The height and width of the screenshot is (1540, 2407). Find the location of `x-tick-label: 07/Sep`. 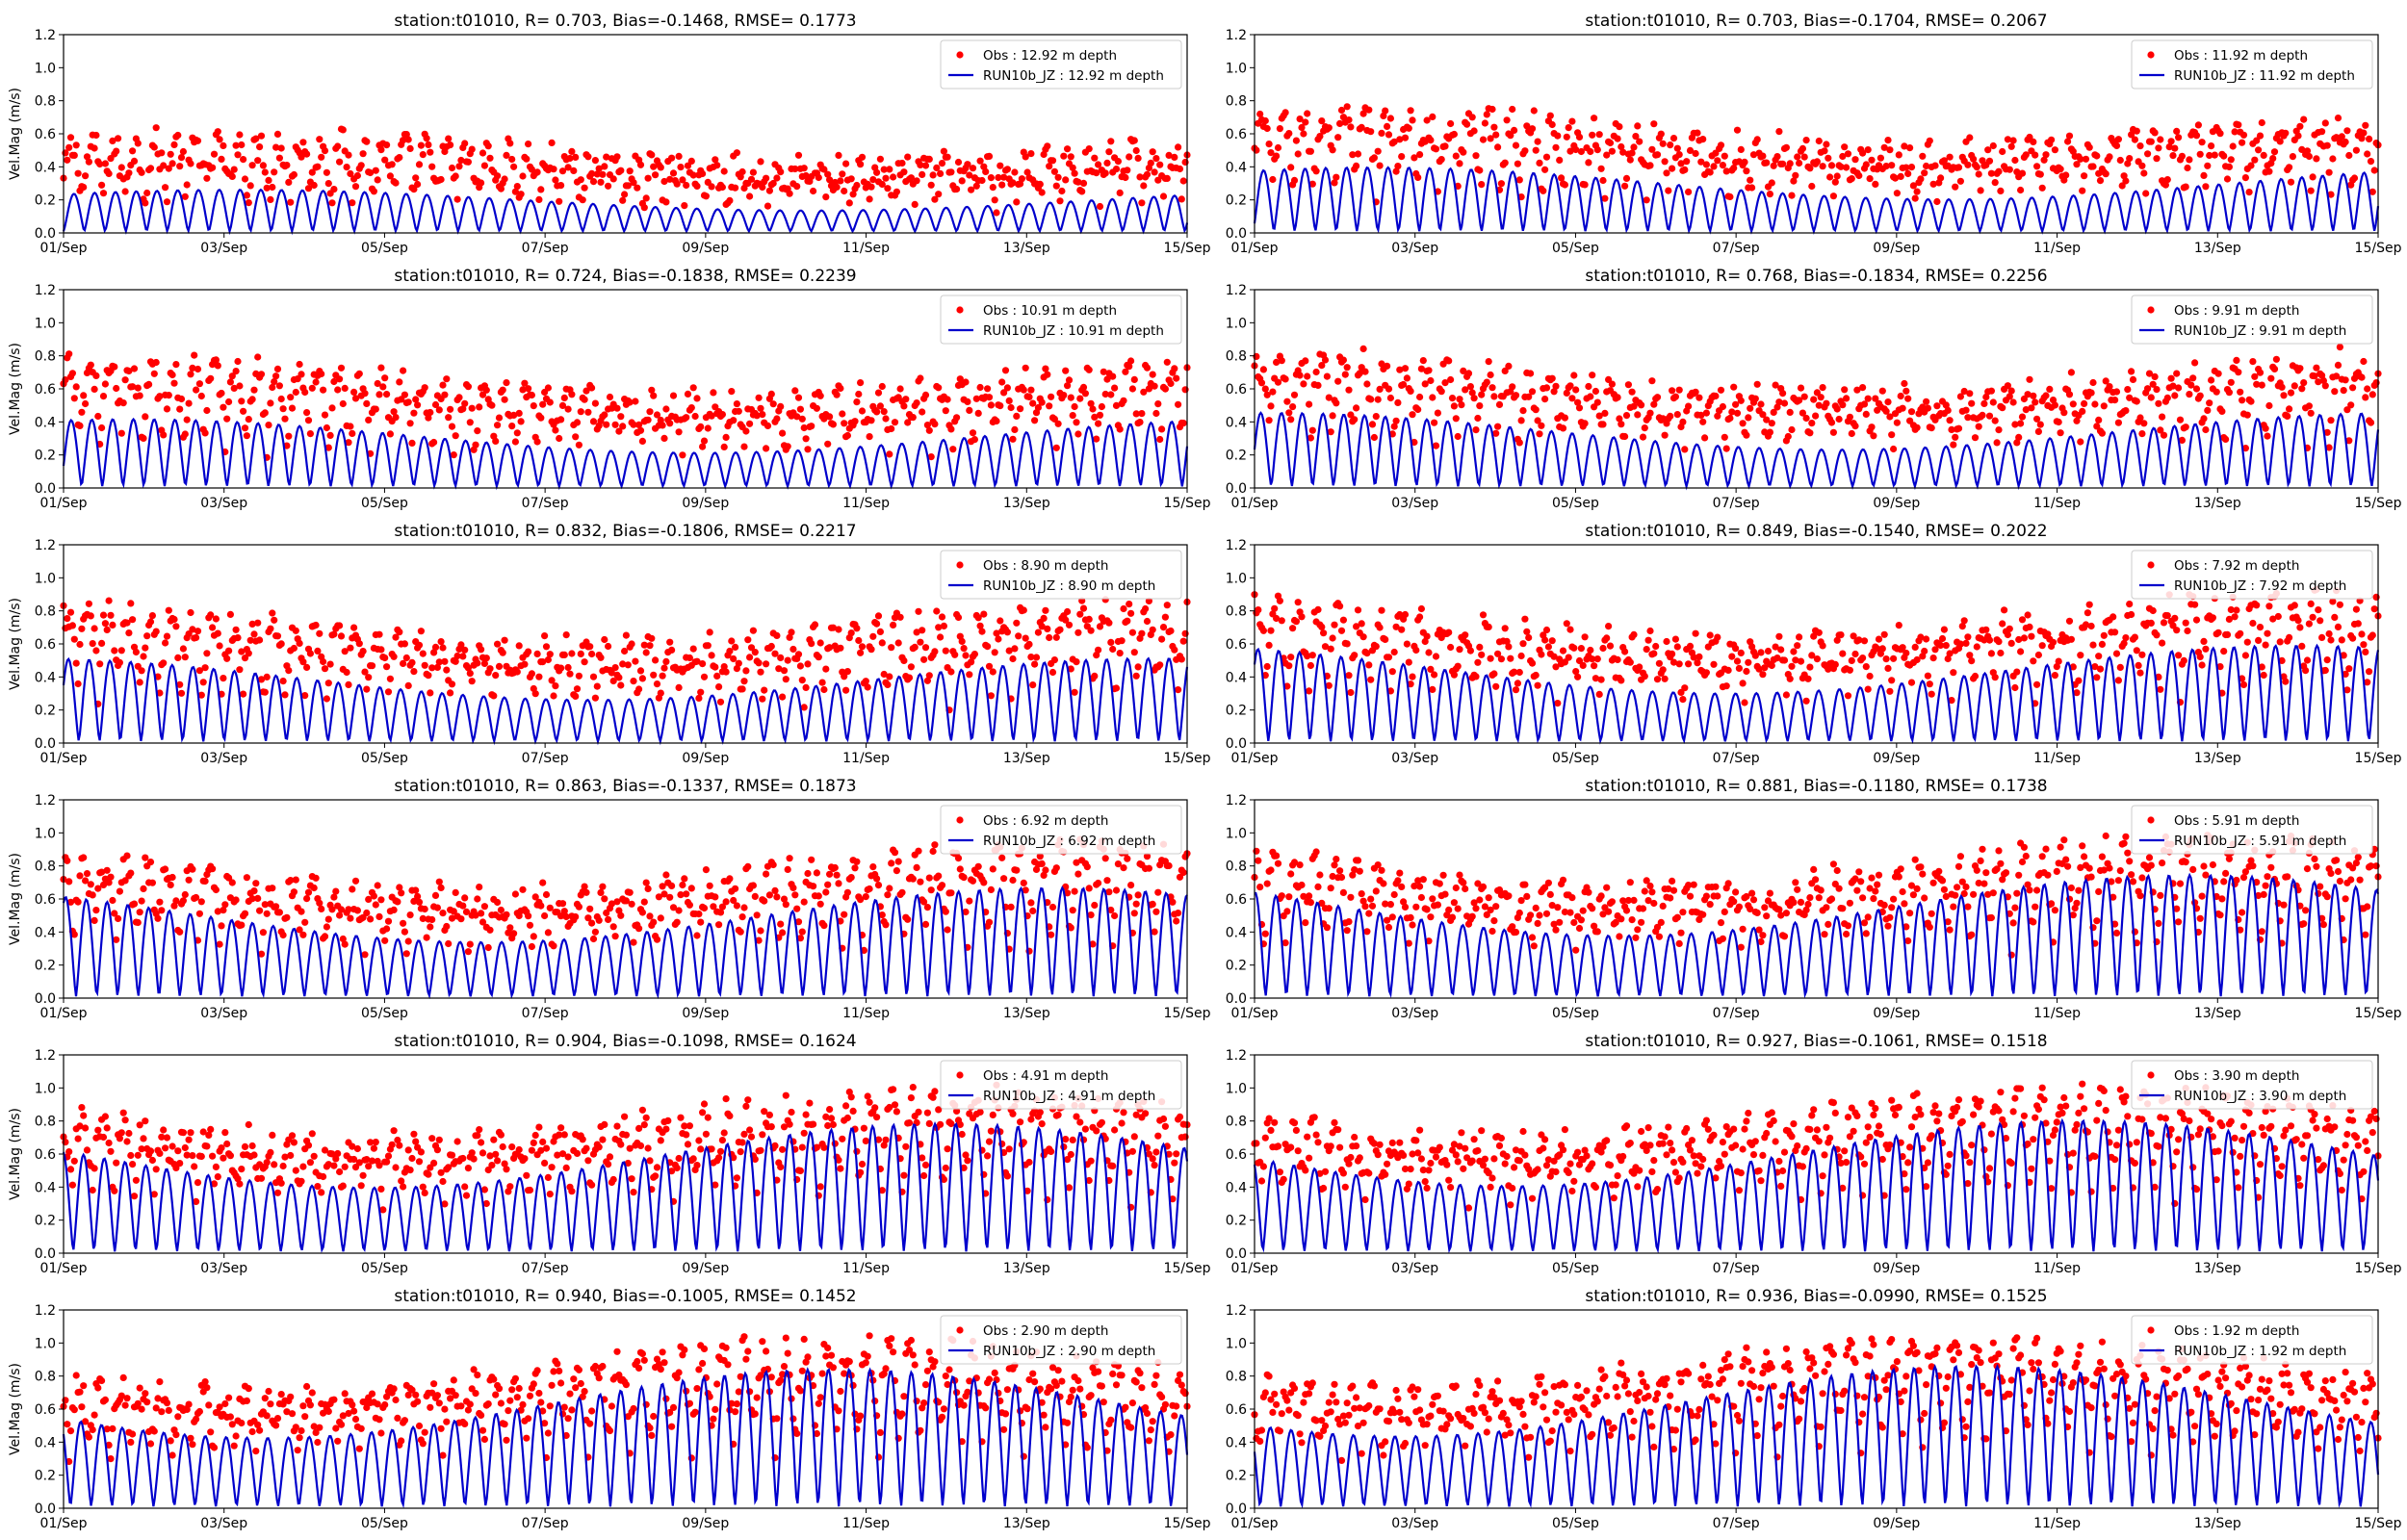

x-tick-label: 07/Sep is located at coordinates (545, 758).